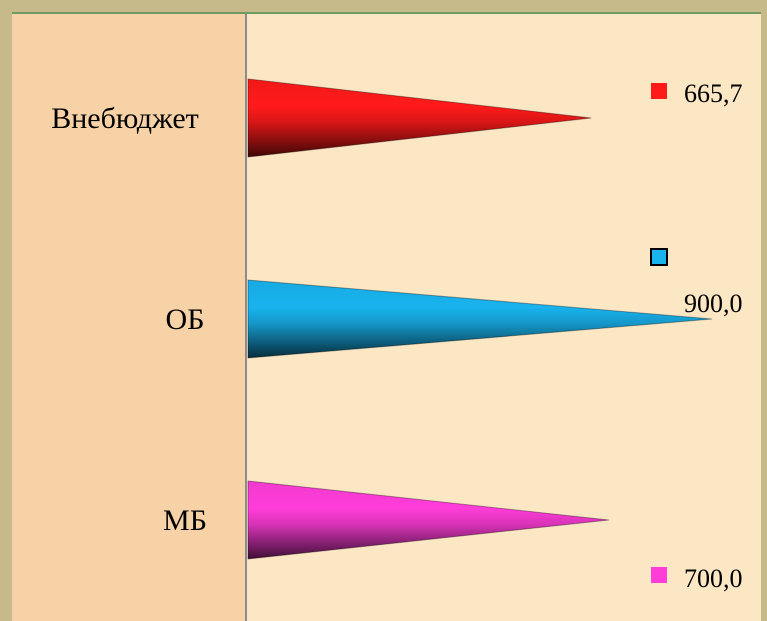  What do you see at coordinates (713, 303) in the screenshot?
I see `value-label-2: 900,0` at bounding box center [713, 303].